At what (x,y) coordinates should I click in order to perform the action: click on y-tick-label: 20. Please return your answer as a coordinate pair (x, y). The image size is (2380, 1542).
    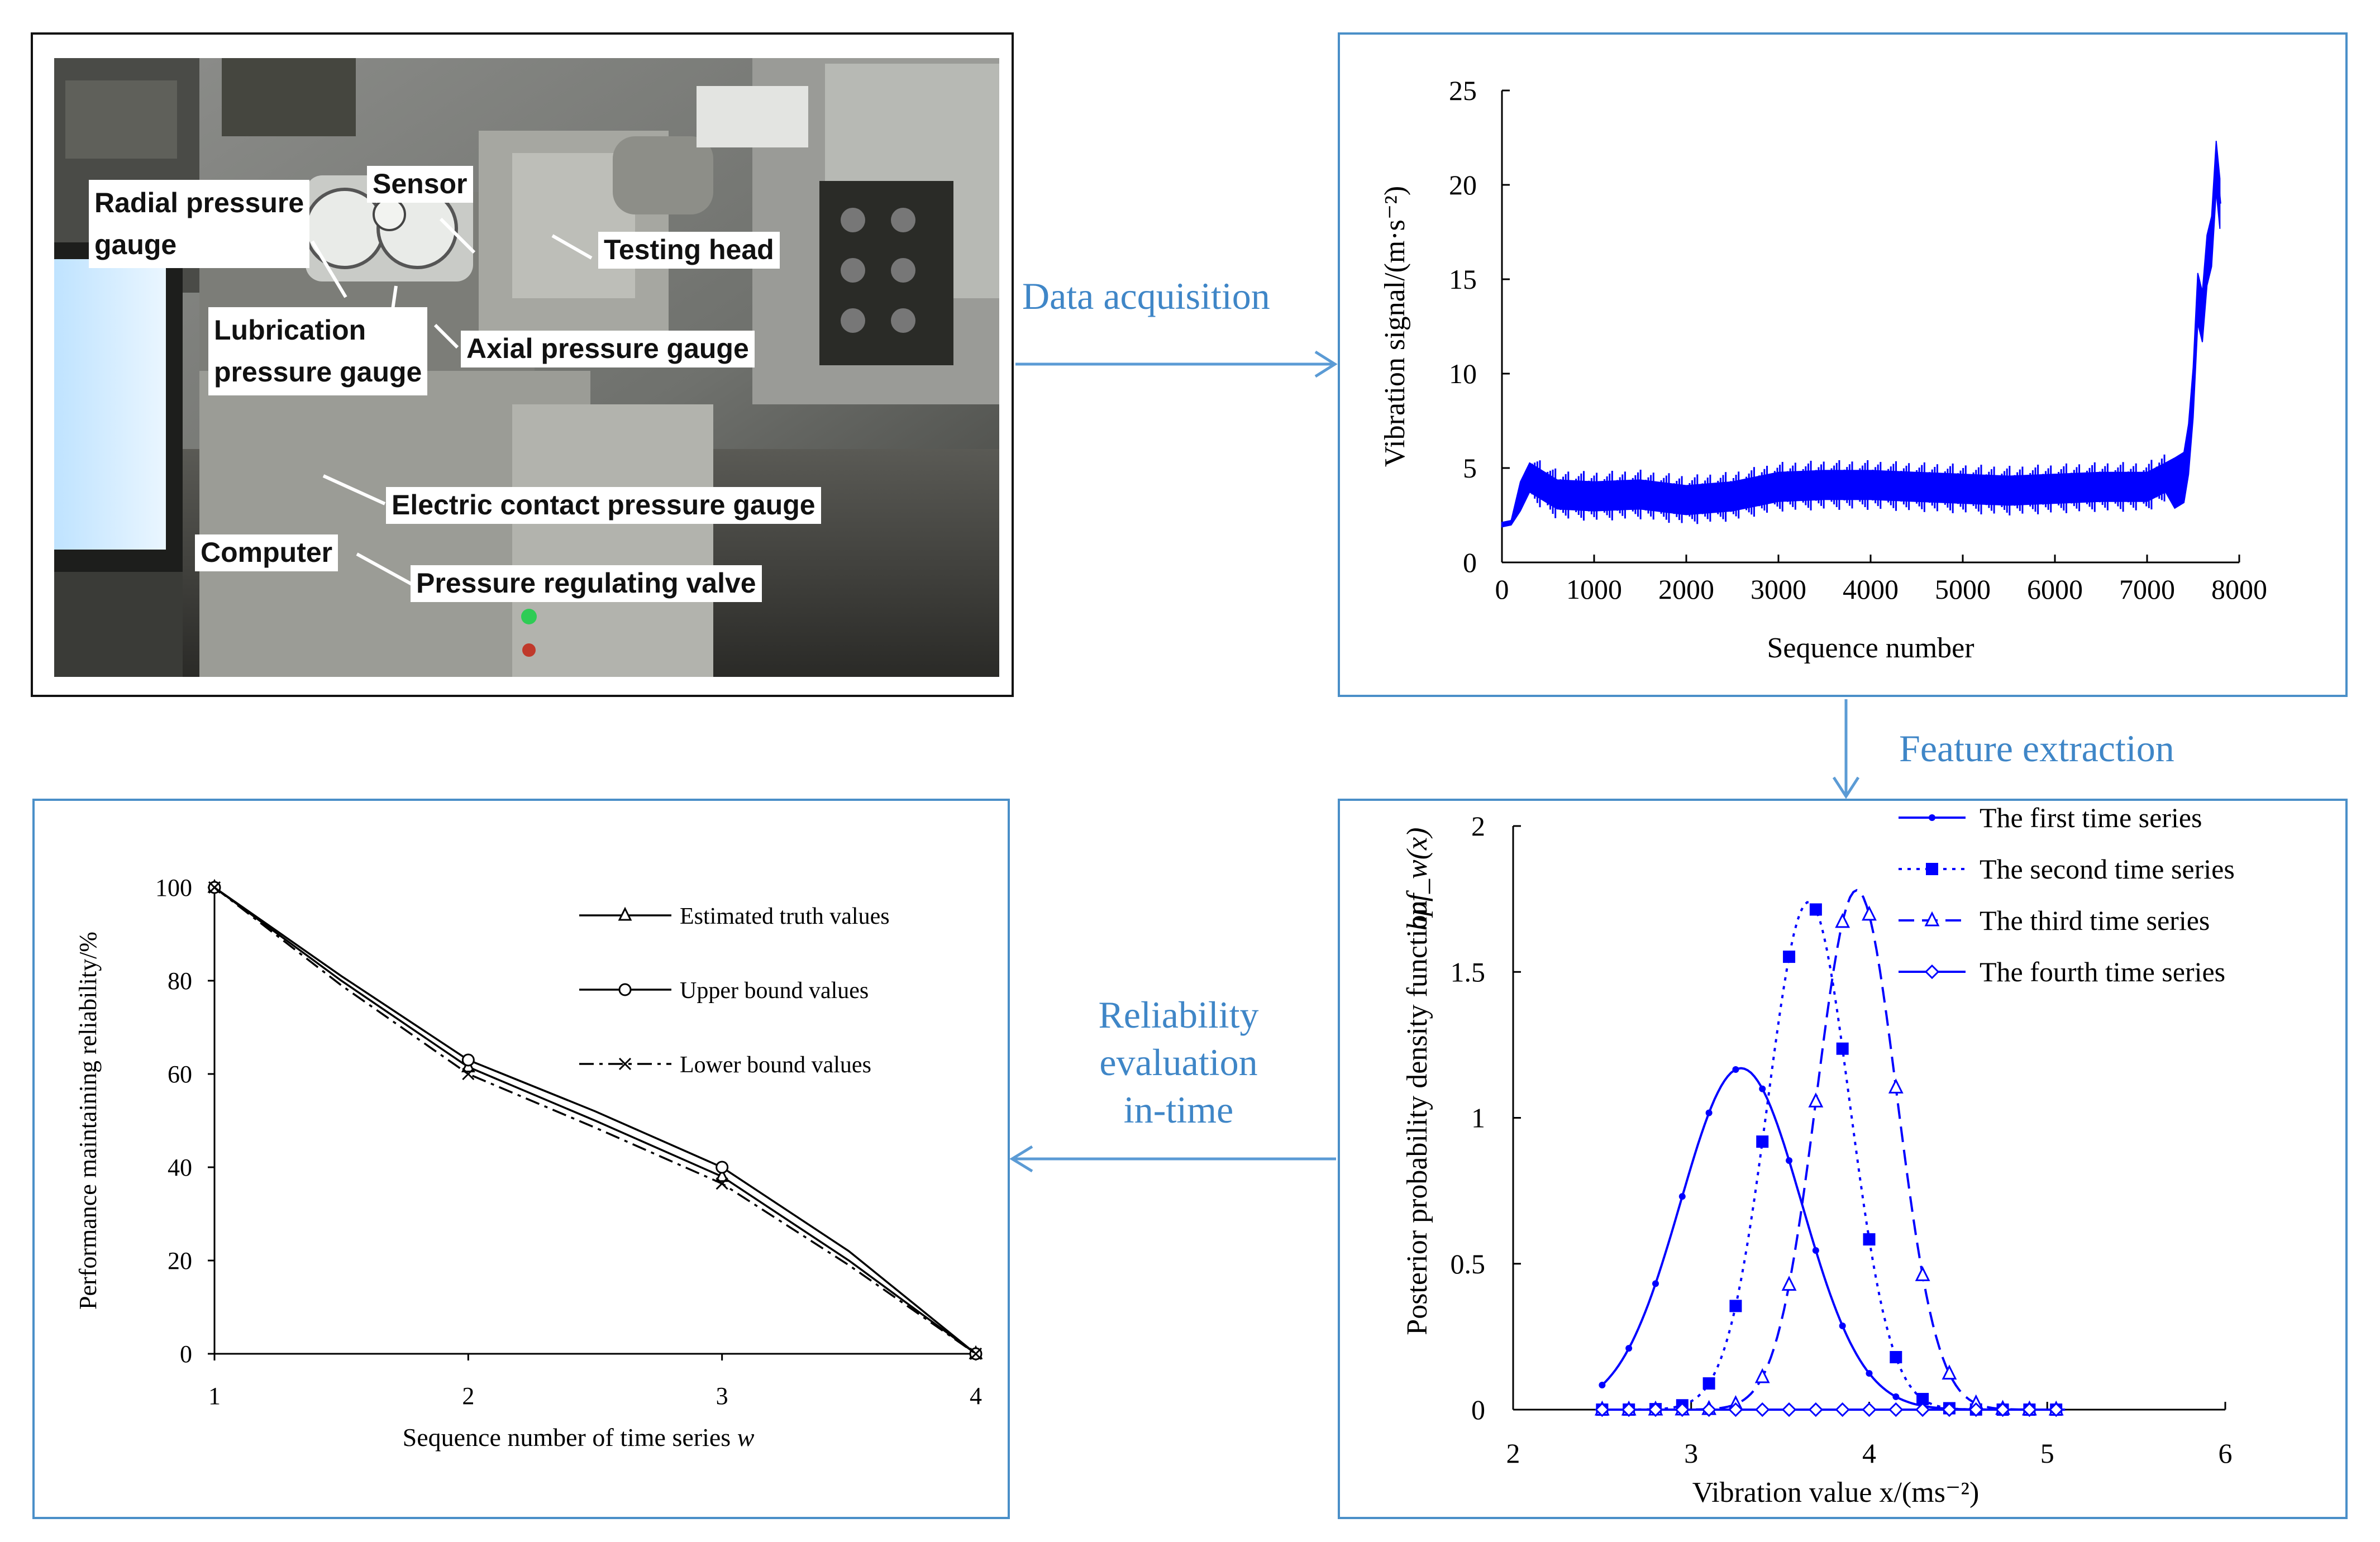
    Looking at the image, I should click on (180, 1260).